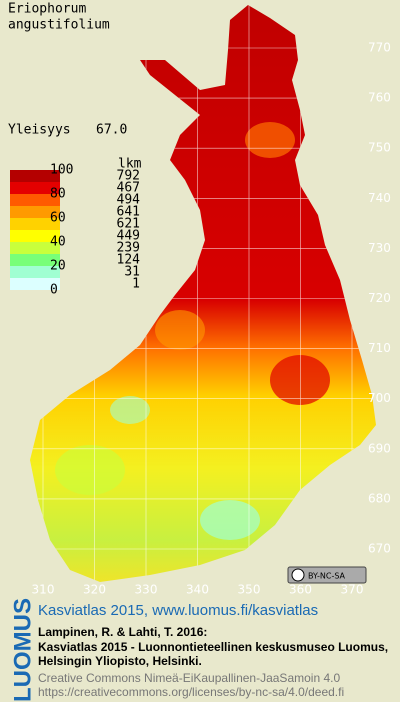  What do you see at coordinates (136, 284) in the screenshot?
I see `legend-count: 1` at bounding box center [136, 284].